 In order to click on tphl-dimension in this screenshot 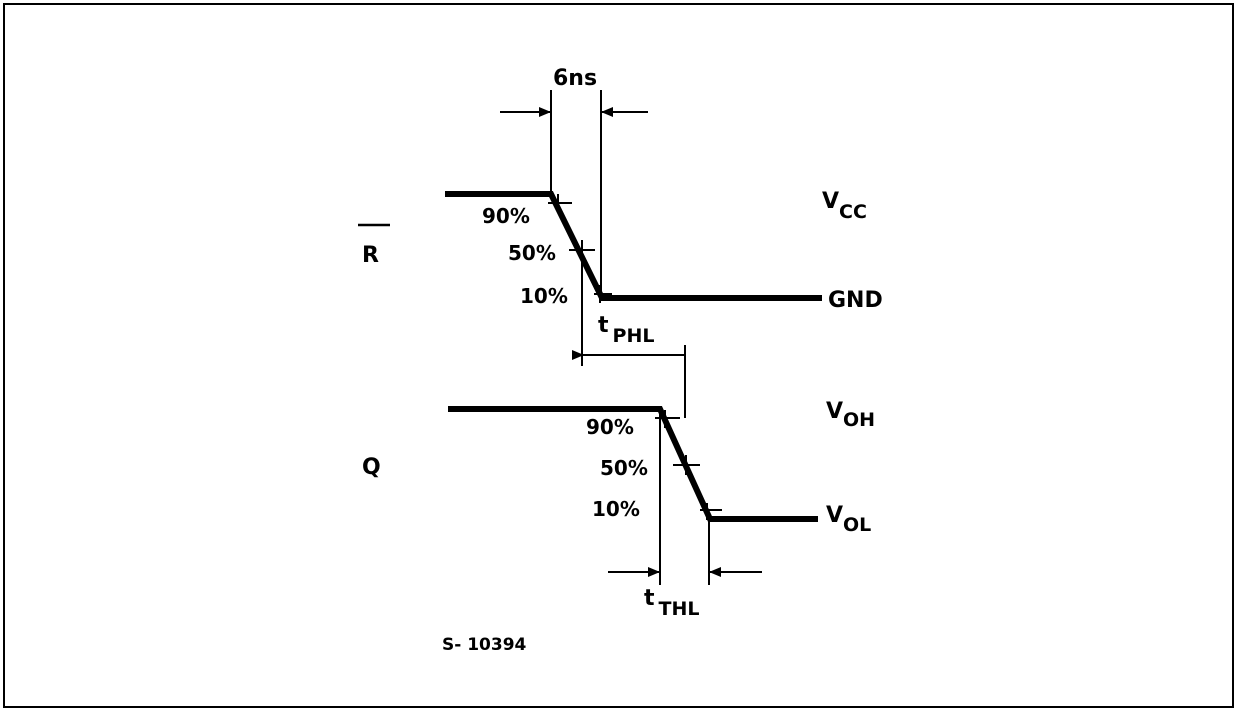, I will do `click(629, 340)`.